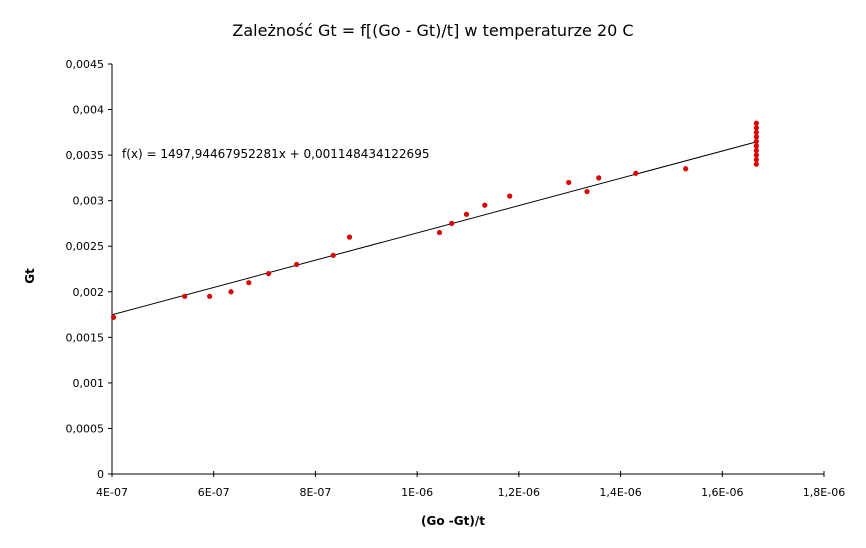  What do you see at coordinates (112, 492) in the screenshot?
I see `x-tick-label: 4E-07` at bounding box center [112, 492].